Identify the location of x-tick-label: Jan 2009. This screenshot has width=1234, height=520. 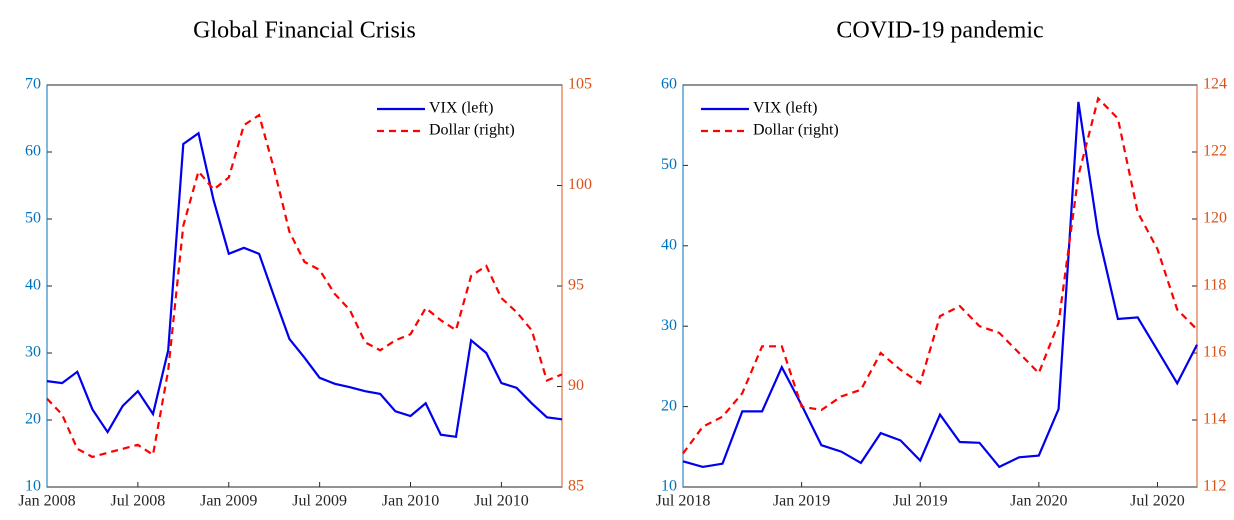
(228, 501).